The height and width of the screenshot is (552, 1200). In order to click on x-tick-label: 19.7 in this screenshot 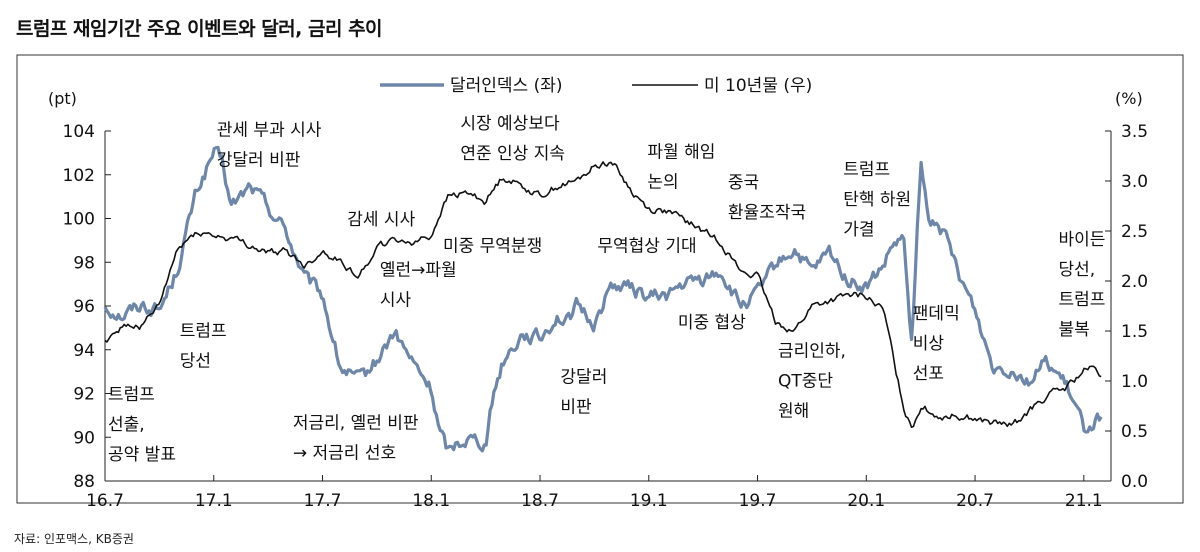, I will do `click(758, 501)`.